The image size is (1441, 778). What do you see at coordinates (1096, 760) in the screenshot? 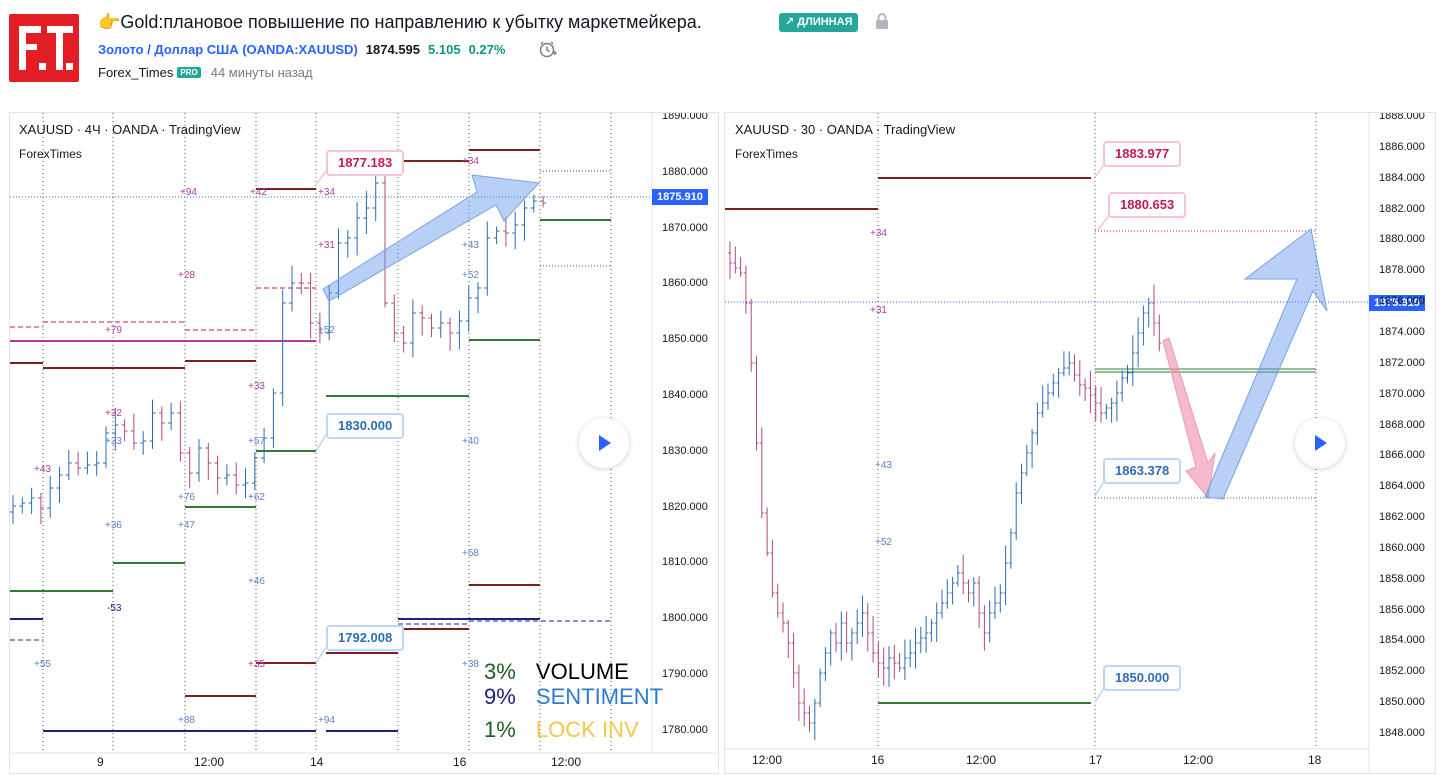
I see `time-axis-label: 17` at bounding box center [1096, 760].